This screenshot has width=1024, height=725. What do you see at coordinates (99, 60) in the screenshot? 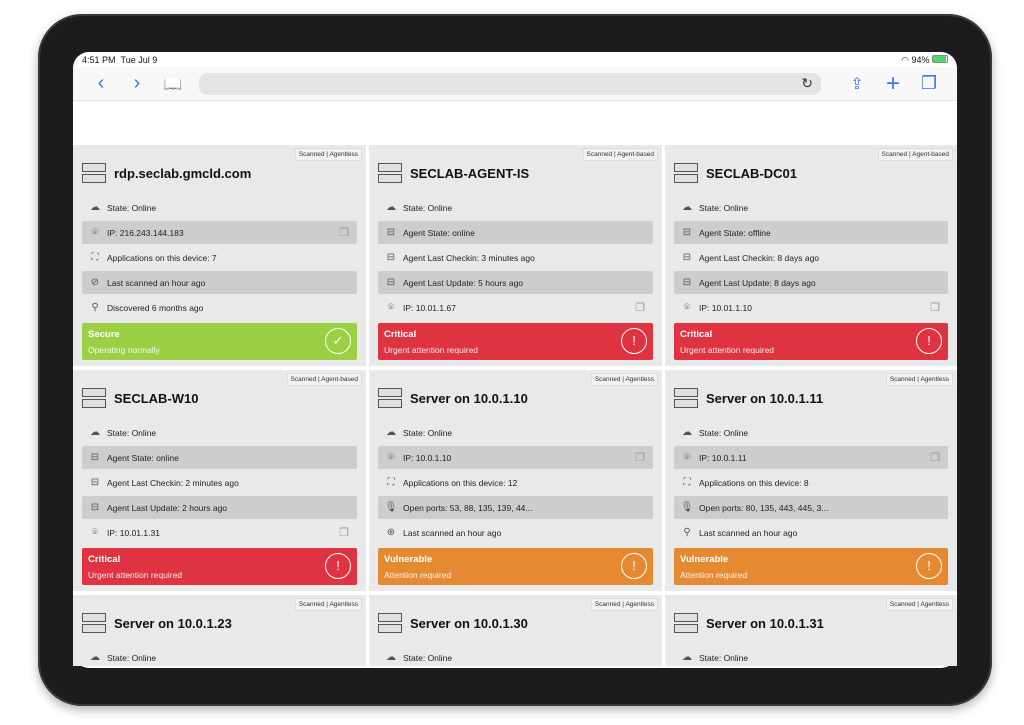
I see `time: 4:51 PM` at bounding box center [99, 60].